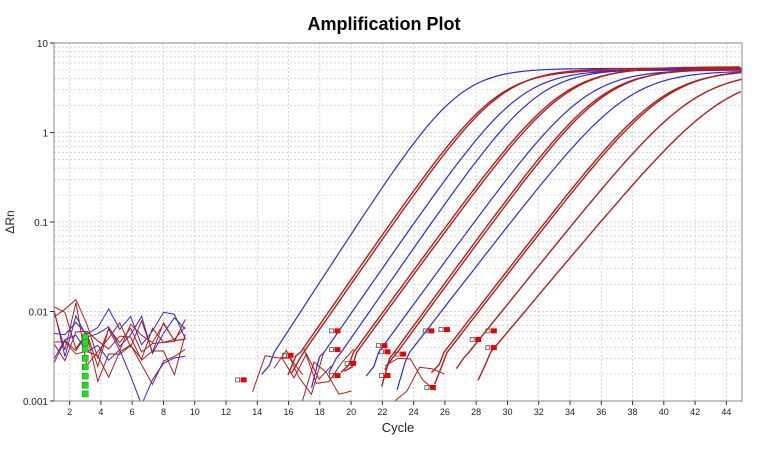 This screenshot has height=460, width=768. I want to click on x-tick-label: 40, so click(664, 412).